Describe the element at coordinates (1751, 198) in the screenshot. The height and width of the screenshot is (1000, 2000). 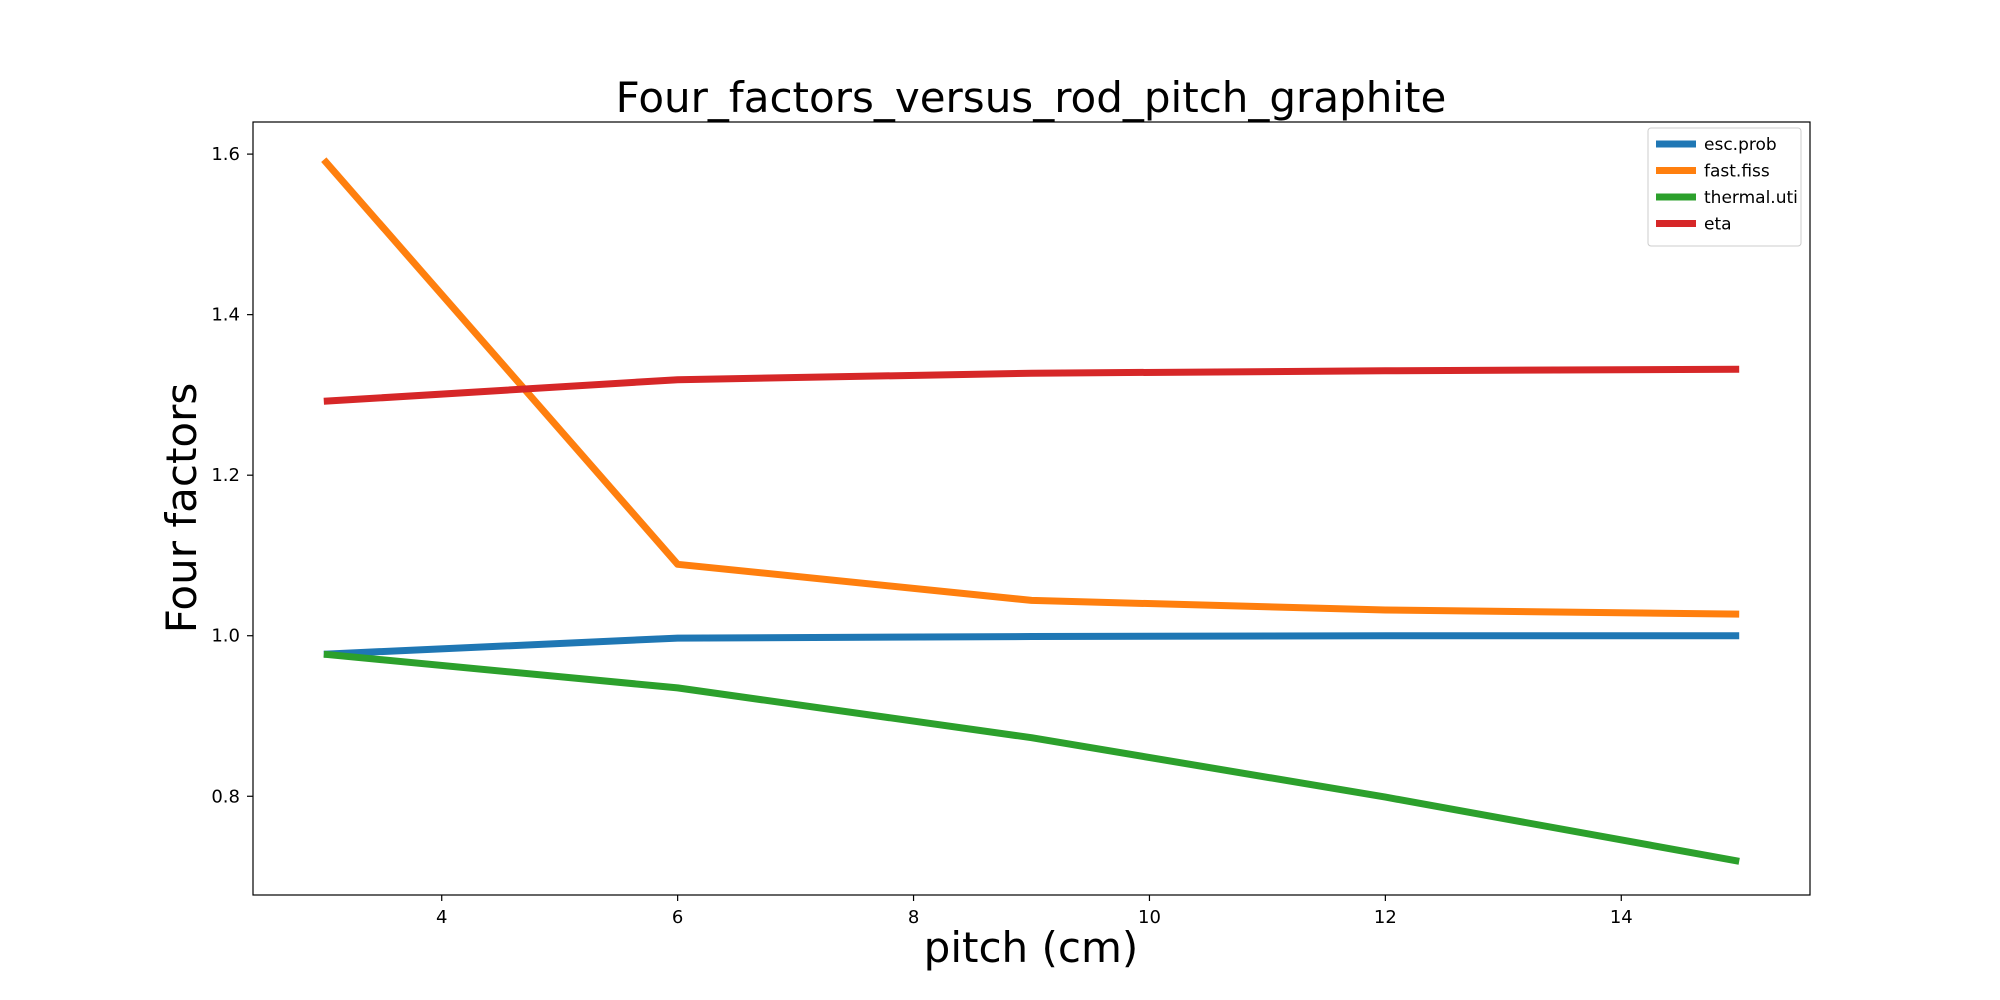
I see `legend-label-thermal.uti: thermal.uti` at that location.